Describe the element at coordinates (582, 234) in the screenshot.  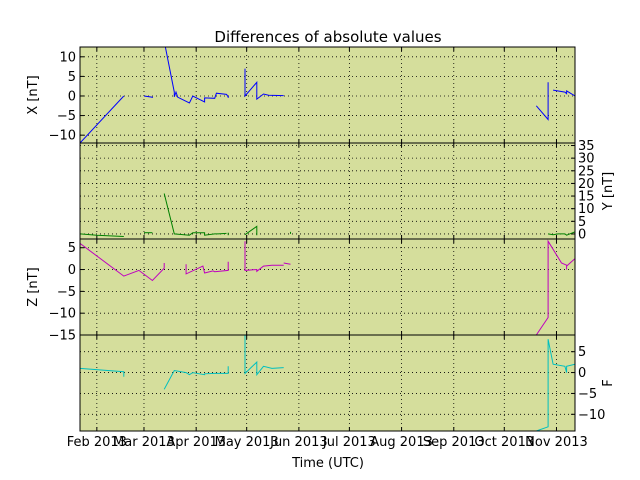
I see `panel-y-ytick-label: 0` at that location.